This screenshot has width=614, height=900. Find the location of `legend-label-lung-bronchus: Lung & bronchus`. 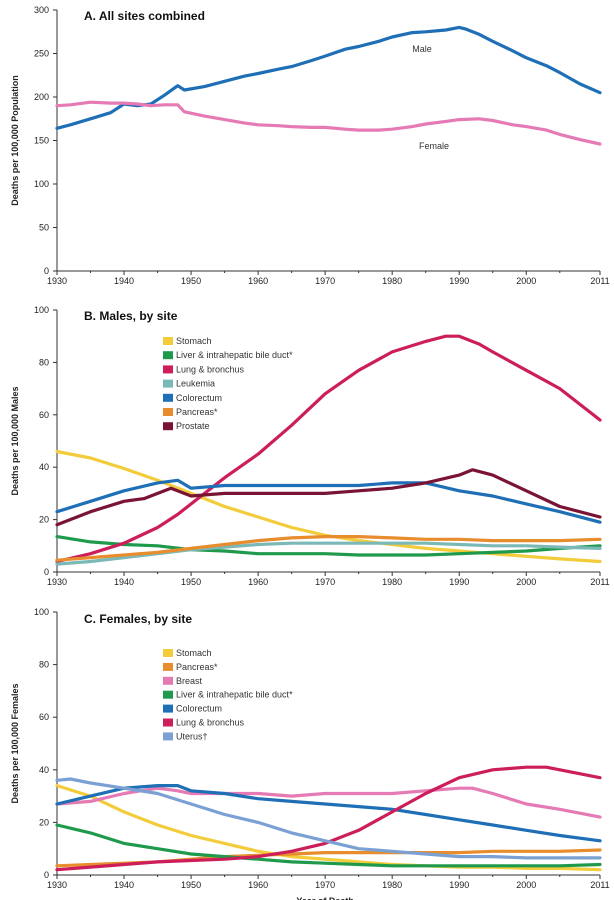

legend-label-lung-bronchus: Lung & bronchus is located at coordinates (210, 369).